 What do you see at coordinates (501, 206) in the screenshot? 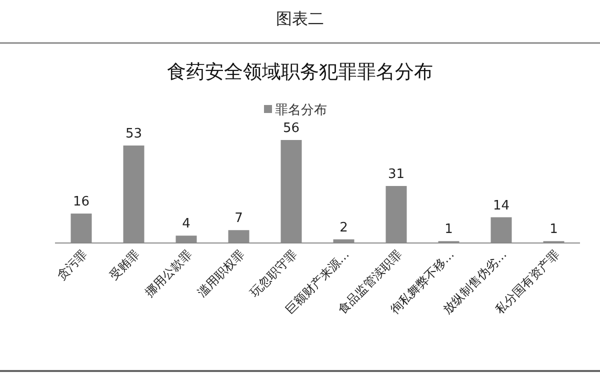
I see `data-label: 14` at bounding box center [501, 206].